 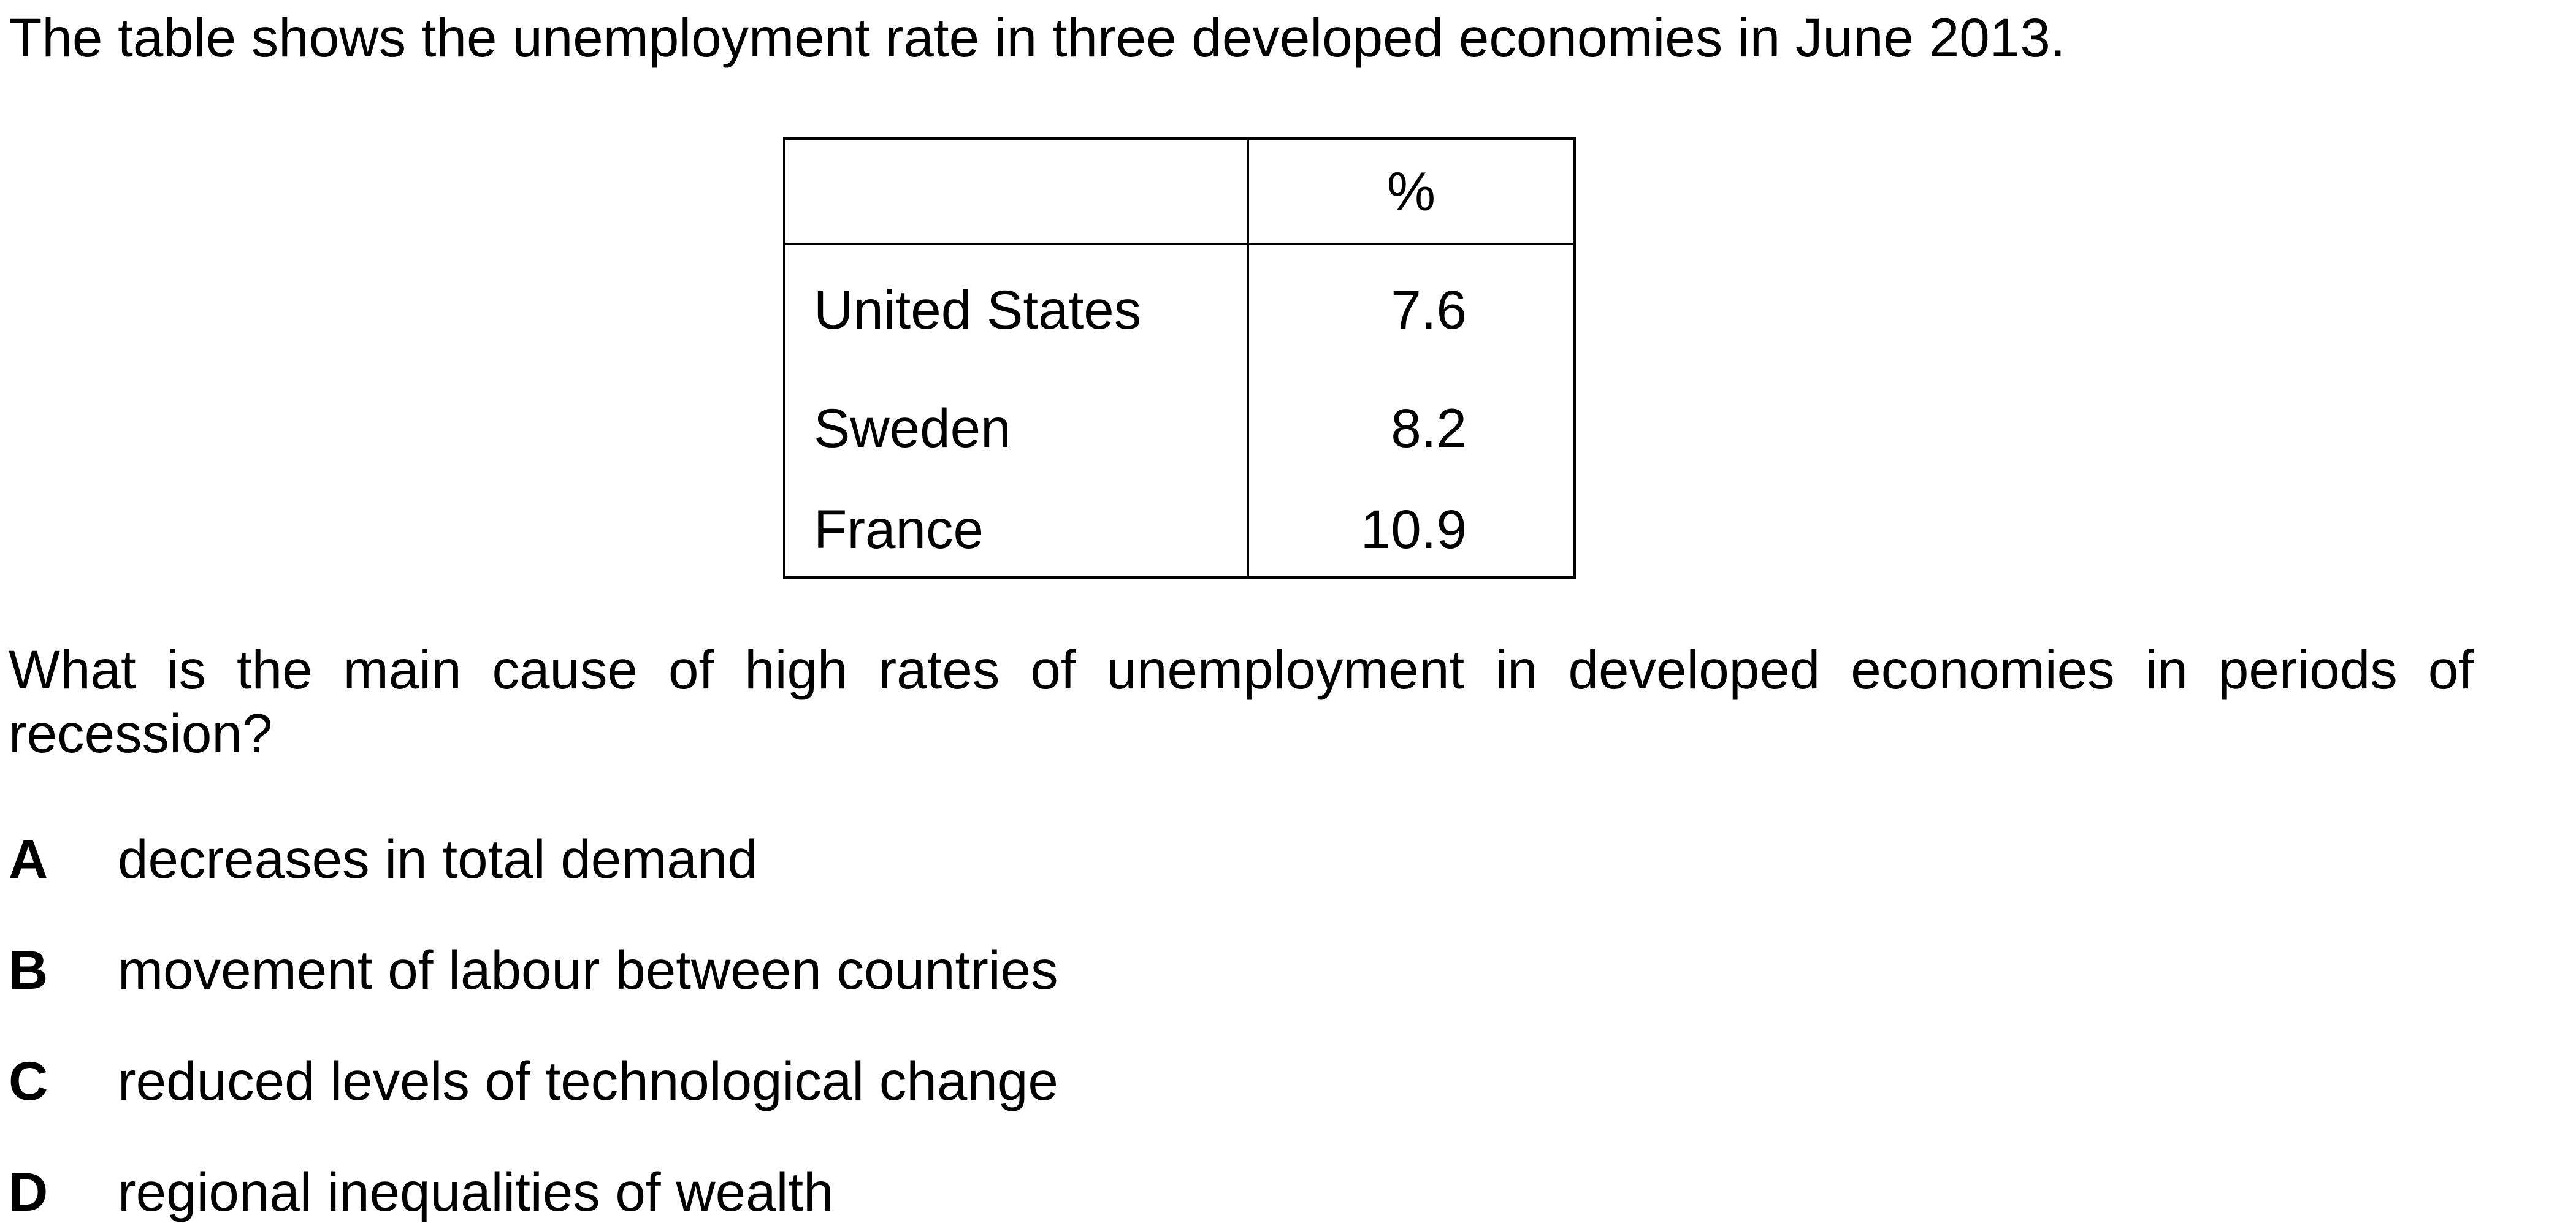 What do you see at coordinates (1016, 428) in the screenshot?
I see `table-cell-country: Sweden` at bounding box center [1016, 428].